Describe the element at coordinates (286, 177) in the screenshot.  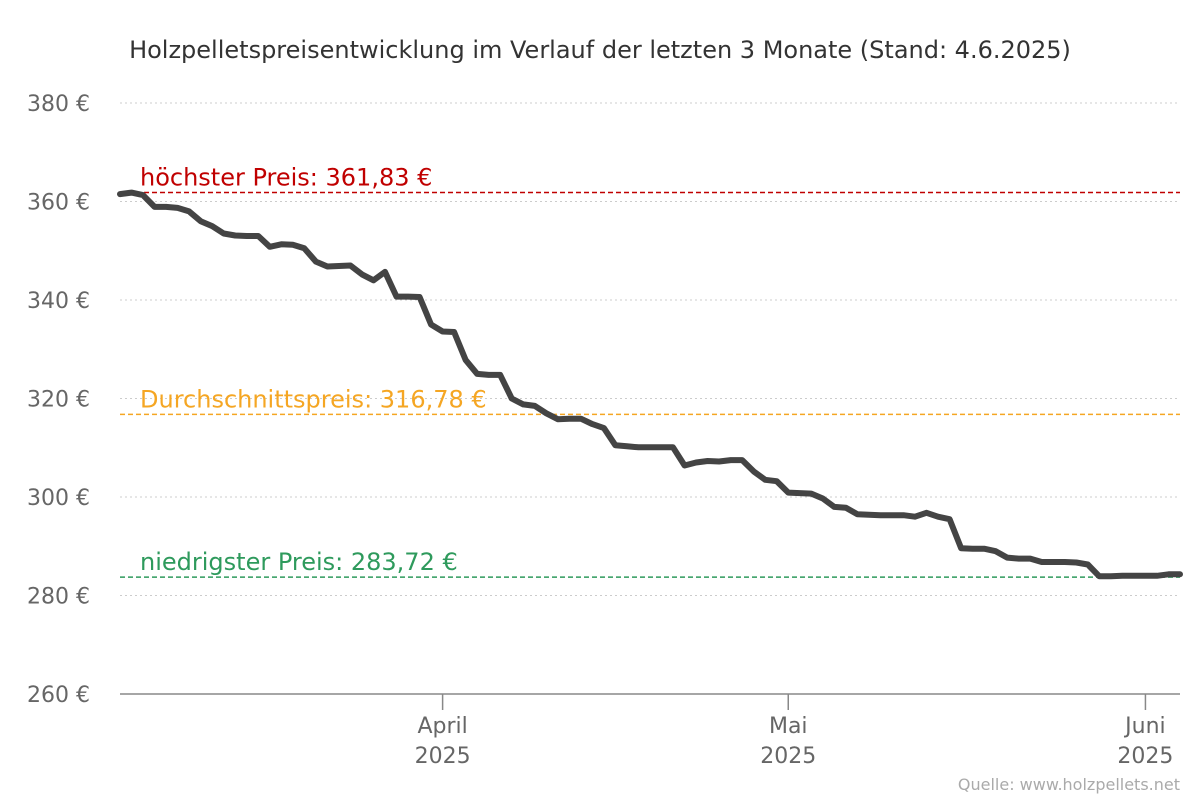
I see `ref-label-max: höchster Preis: 361,83 €` at that location.